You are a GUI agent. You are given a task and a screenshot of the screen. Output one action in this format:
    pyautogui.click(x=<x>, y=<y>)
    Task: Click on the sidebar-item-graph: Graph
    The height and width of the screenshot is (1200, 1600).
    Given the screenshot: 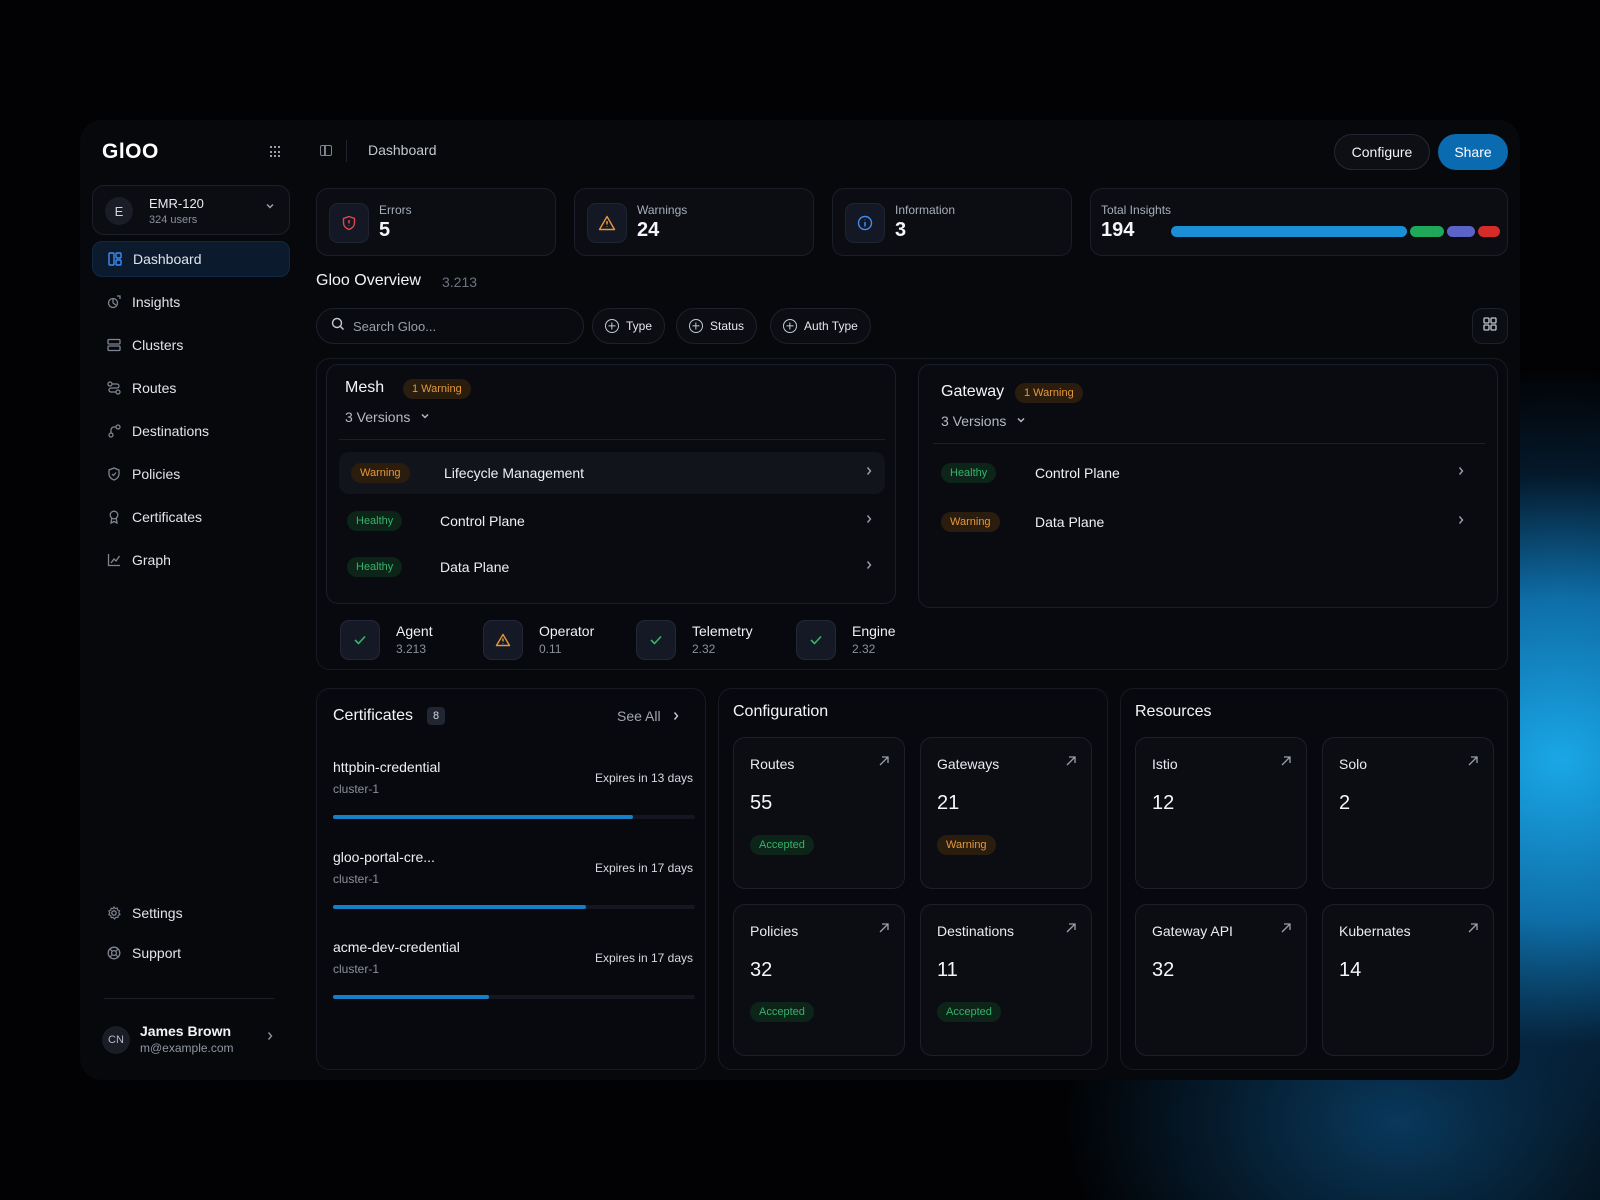 What is the action you would take?
    pyautogui.click(x=191, y=560)
    